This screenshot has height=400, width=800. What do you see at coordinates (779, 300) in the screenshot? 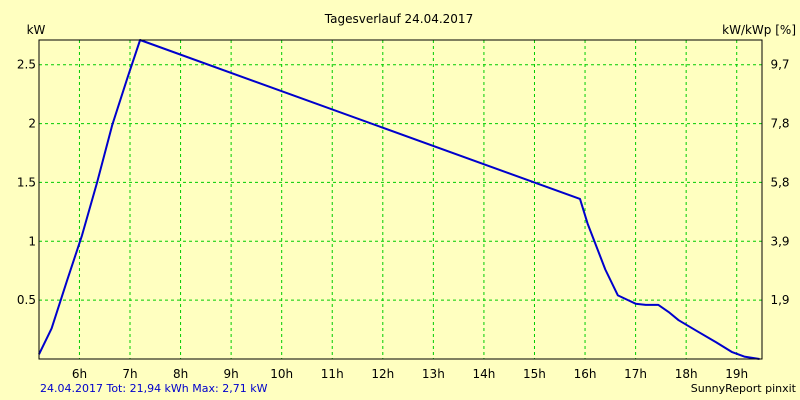
I see `y2-tick-label: 1,9` at bounding box center [779, 300].